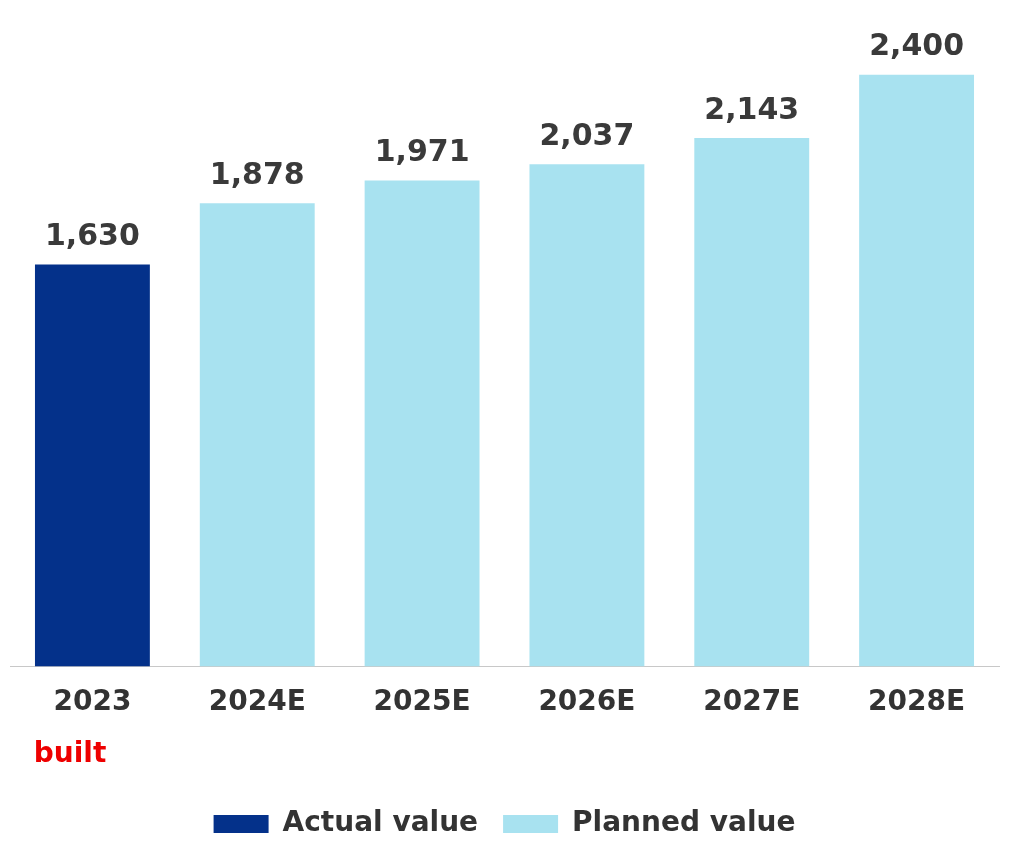  I want to click on x-tick-label: 2024E, so click(257, 701).